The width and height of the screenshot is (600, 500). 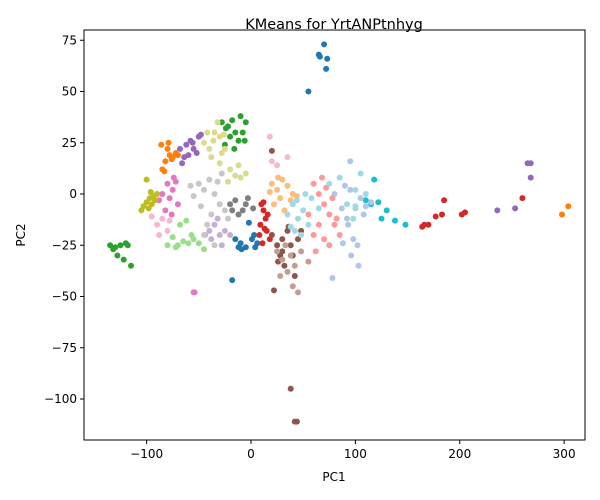 What do you see at coordinates (333, 477) in the screenshot?
I see `x-axis-label: PC1` at bounding box center [333, 477].